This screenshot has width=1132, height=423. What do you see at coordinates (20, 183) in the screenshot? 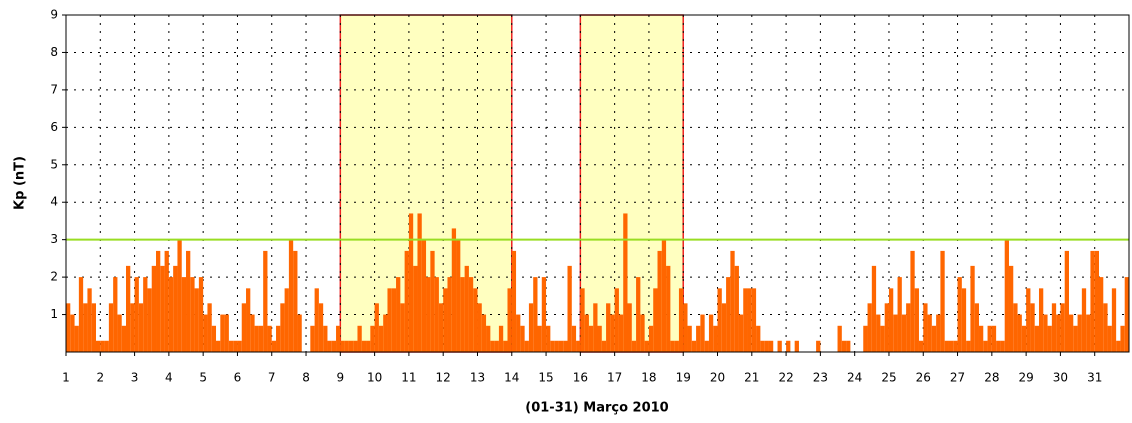
I see `y-axis-label: Kp (nT)` at bounding box center [20, 183].